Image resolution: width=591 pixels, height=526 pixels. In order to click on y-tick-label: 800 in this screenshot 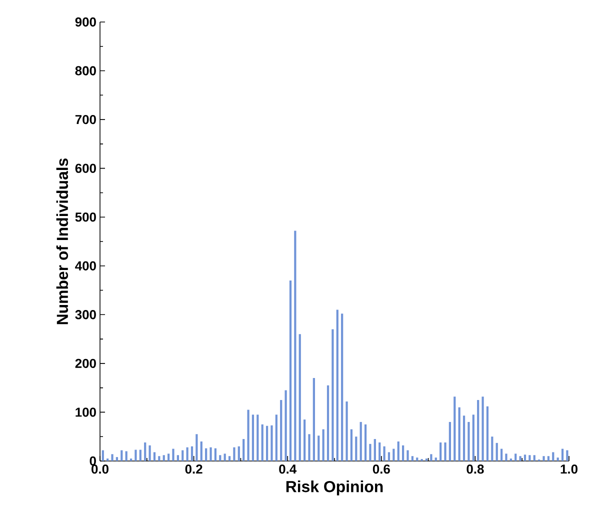, I will do `click(85, 71)`.